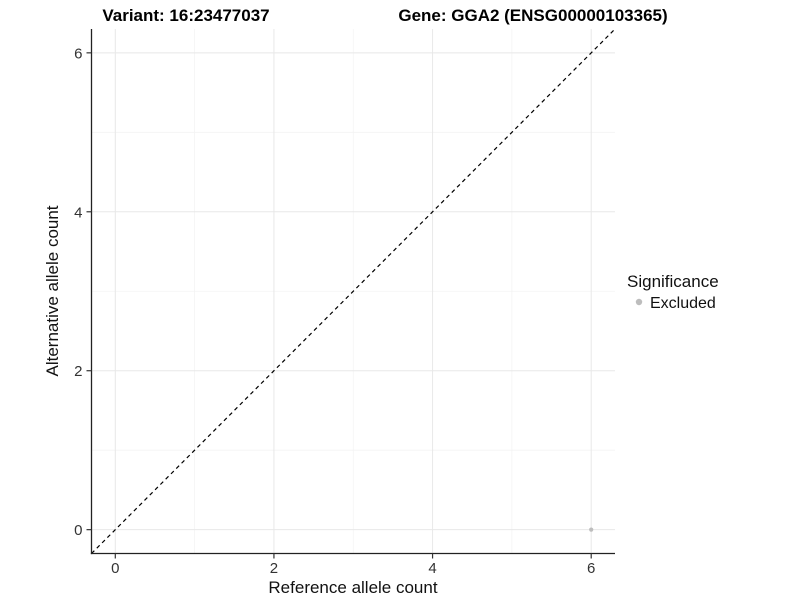 Image resolution: width=800 pixels, height=605 pixels. Describe the element at coordinates (78, 371) in the screenshot. I see `y-tick-label: 2` at that location.